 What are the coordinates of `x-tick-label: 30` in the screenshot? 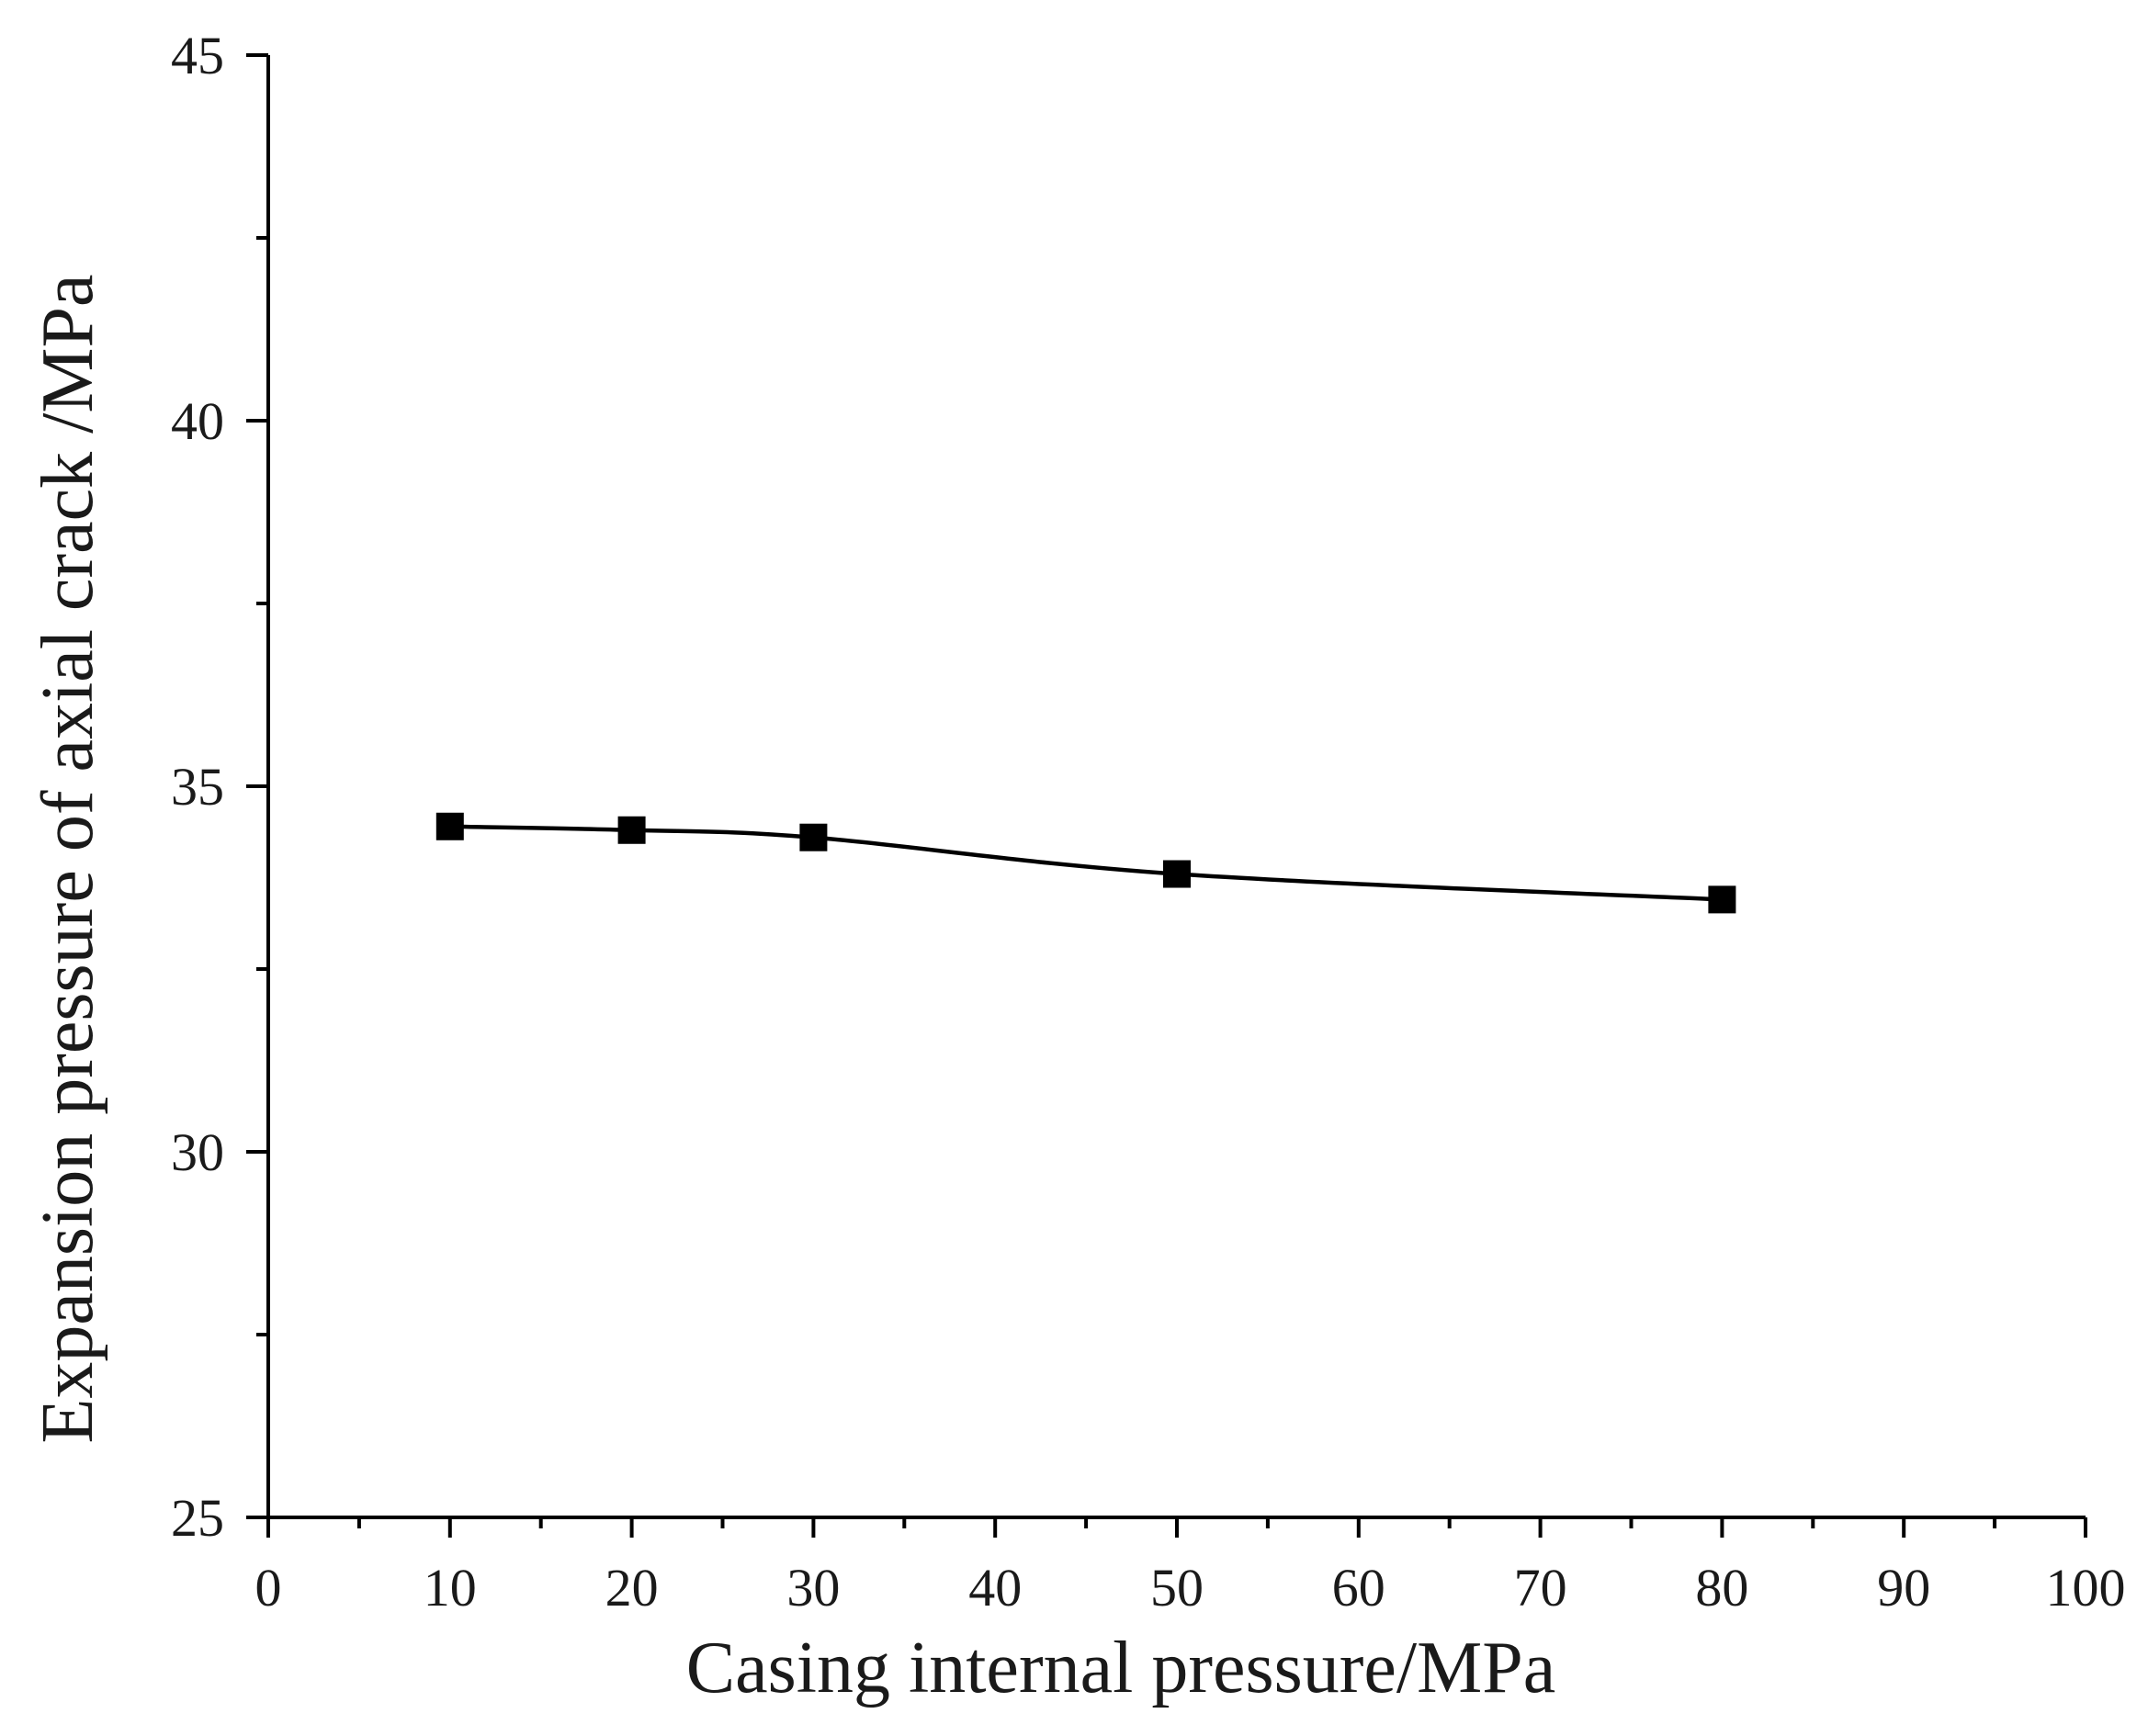 It's located at (813, 1588).